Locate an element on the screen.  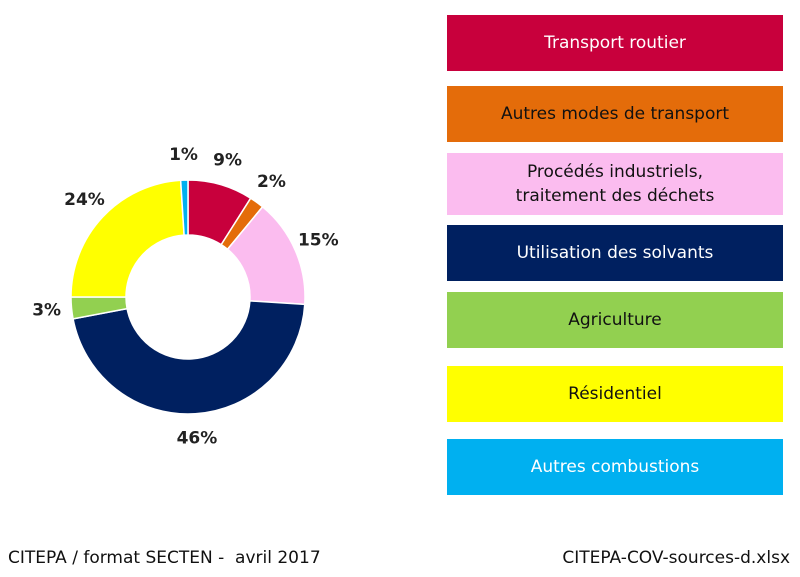
legend-item: Autres modes de transport is located at coordinates (615, 114).